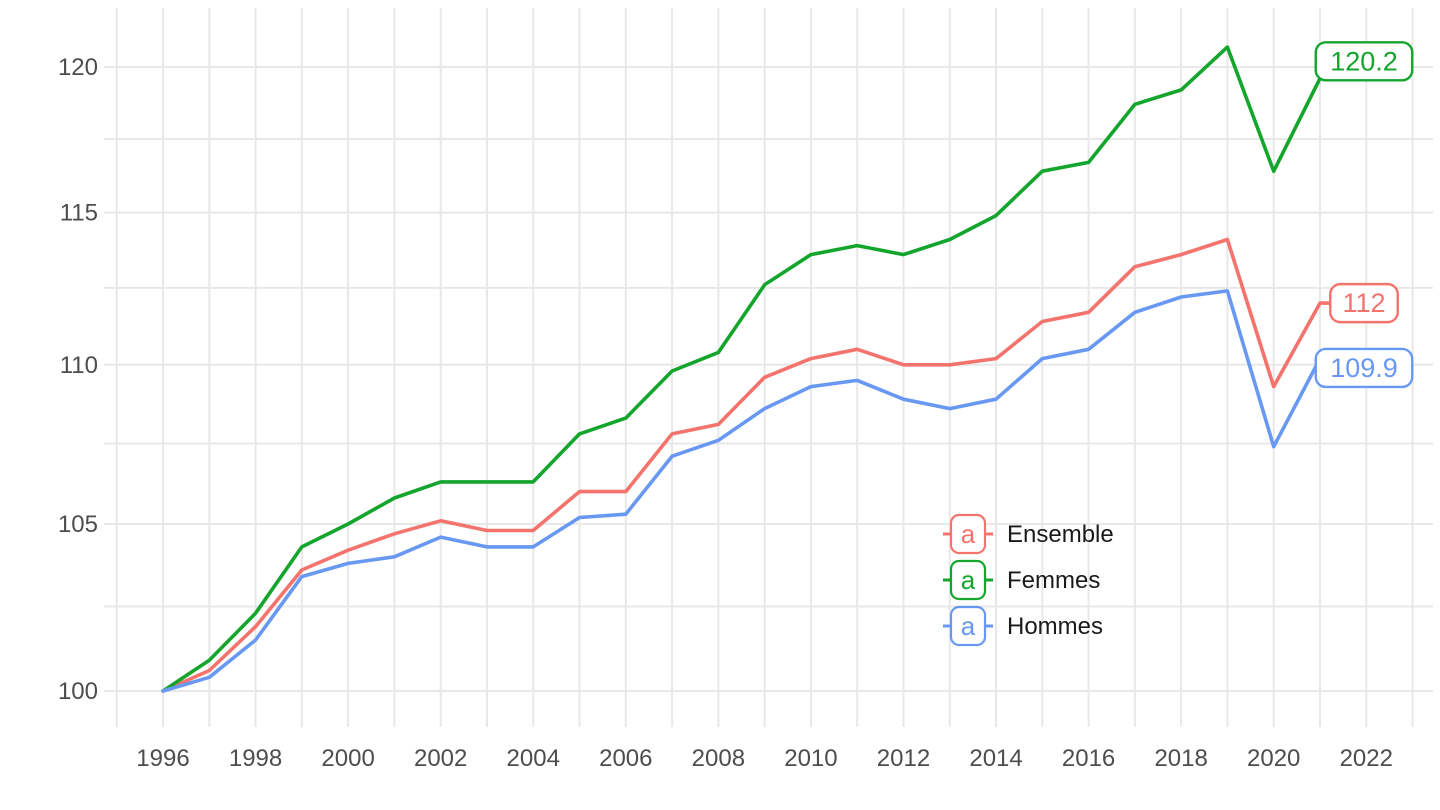  I want to click on end-label-value-hommes: 109.9, so click(1364, 368).